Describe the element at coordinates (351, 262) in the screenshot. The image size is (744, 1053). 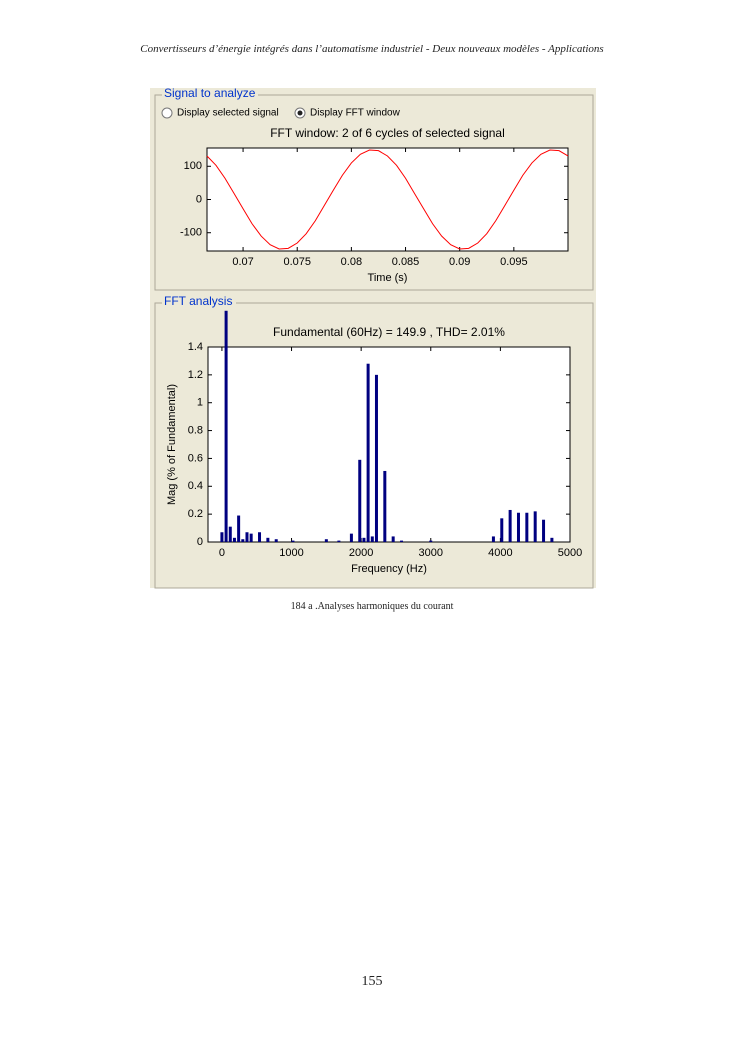
I see `x-tick-label: 0.08` at that location.